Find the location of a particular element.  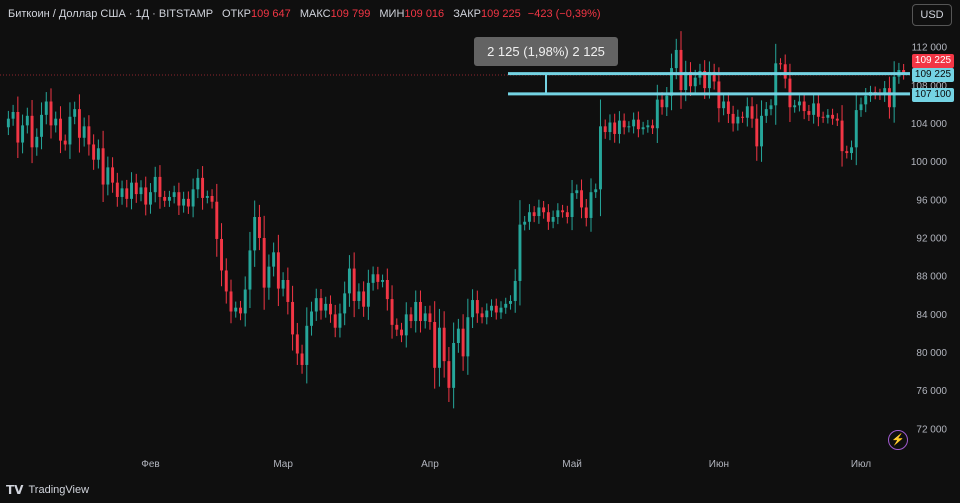

high-value: 109 799 is located at coordinates (350, 14).